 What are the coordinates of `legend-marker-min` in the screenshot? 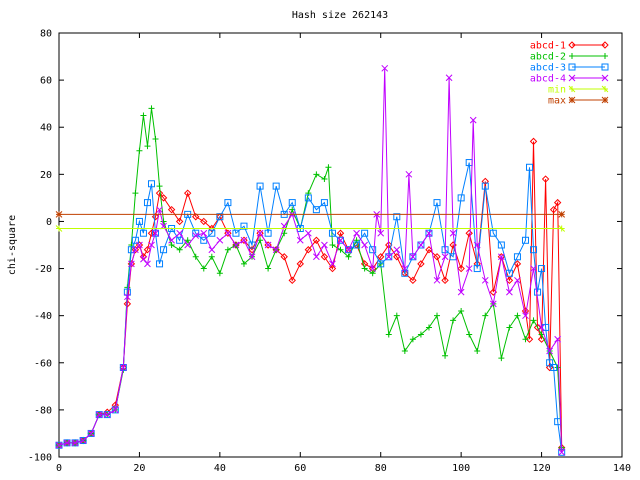 It's located at (572, 89).